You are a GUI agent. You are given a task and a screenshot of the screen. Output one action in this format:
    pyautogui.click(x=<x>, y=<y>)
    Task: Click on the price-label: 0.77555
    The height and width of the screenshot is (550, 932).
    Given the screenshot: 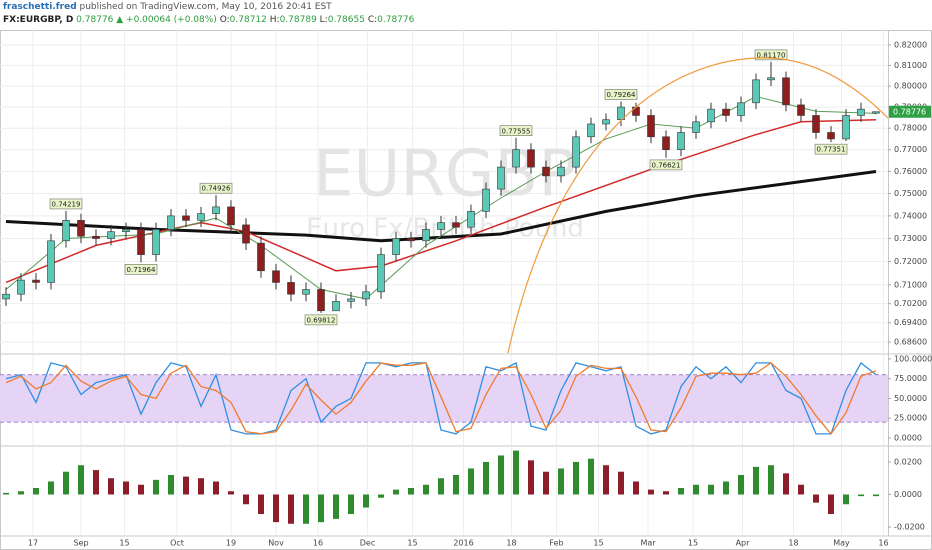 What is the action you would take?
    pyautogui.click(x=516, y=131)
    